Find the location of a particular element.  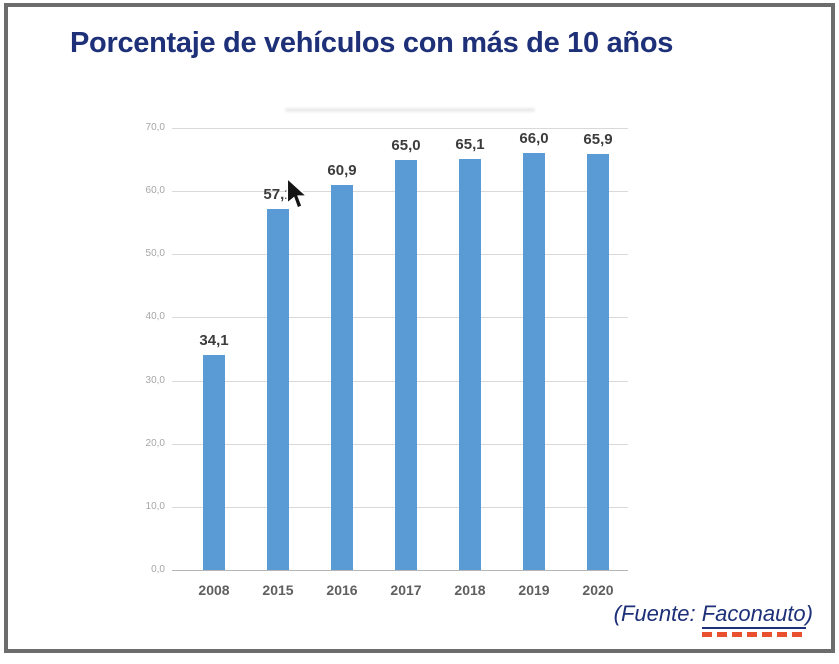

x-axis-label: 2018 is located at coordinates (470, 590).